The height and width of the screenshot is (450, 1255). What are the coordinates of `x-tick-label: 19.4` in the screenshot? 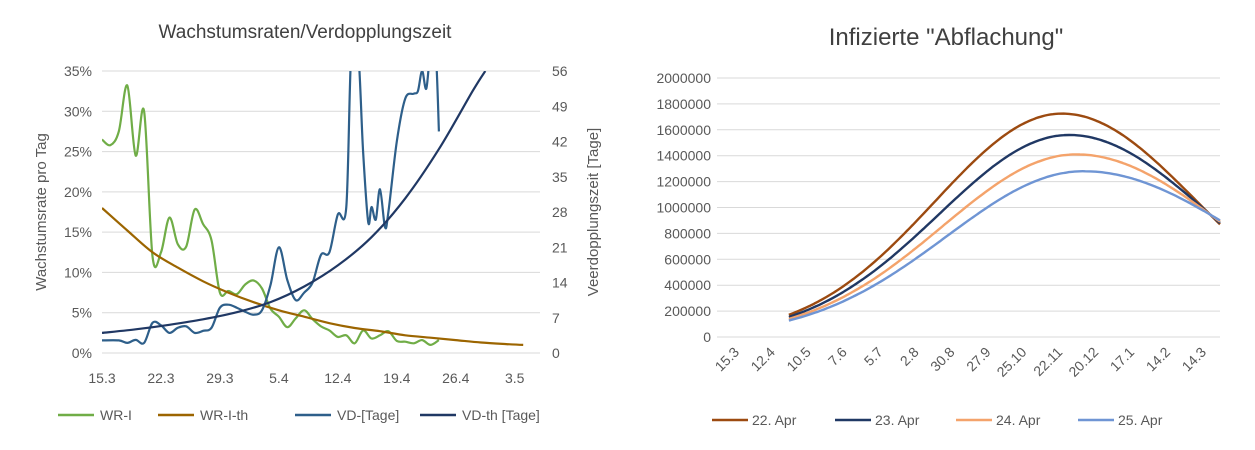 It's located at (396, 378).